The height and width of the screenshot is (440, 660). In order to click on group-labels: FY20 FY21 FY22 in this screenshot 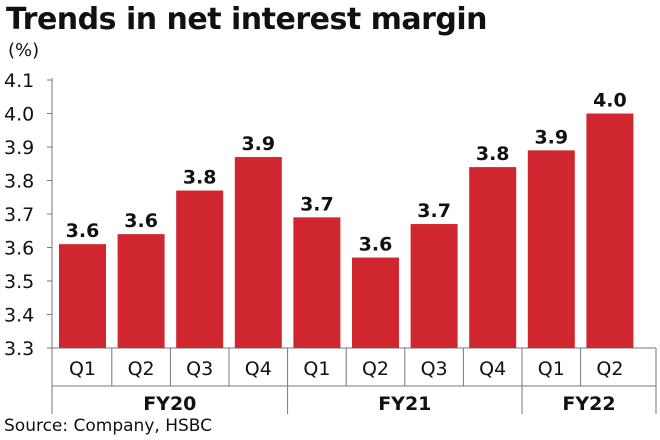, I will do `click(379, 404)`.